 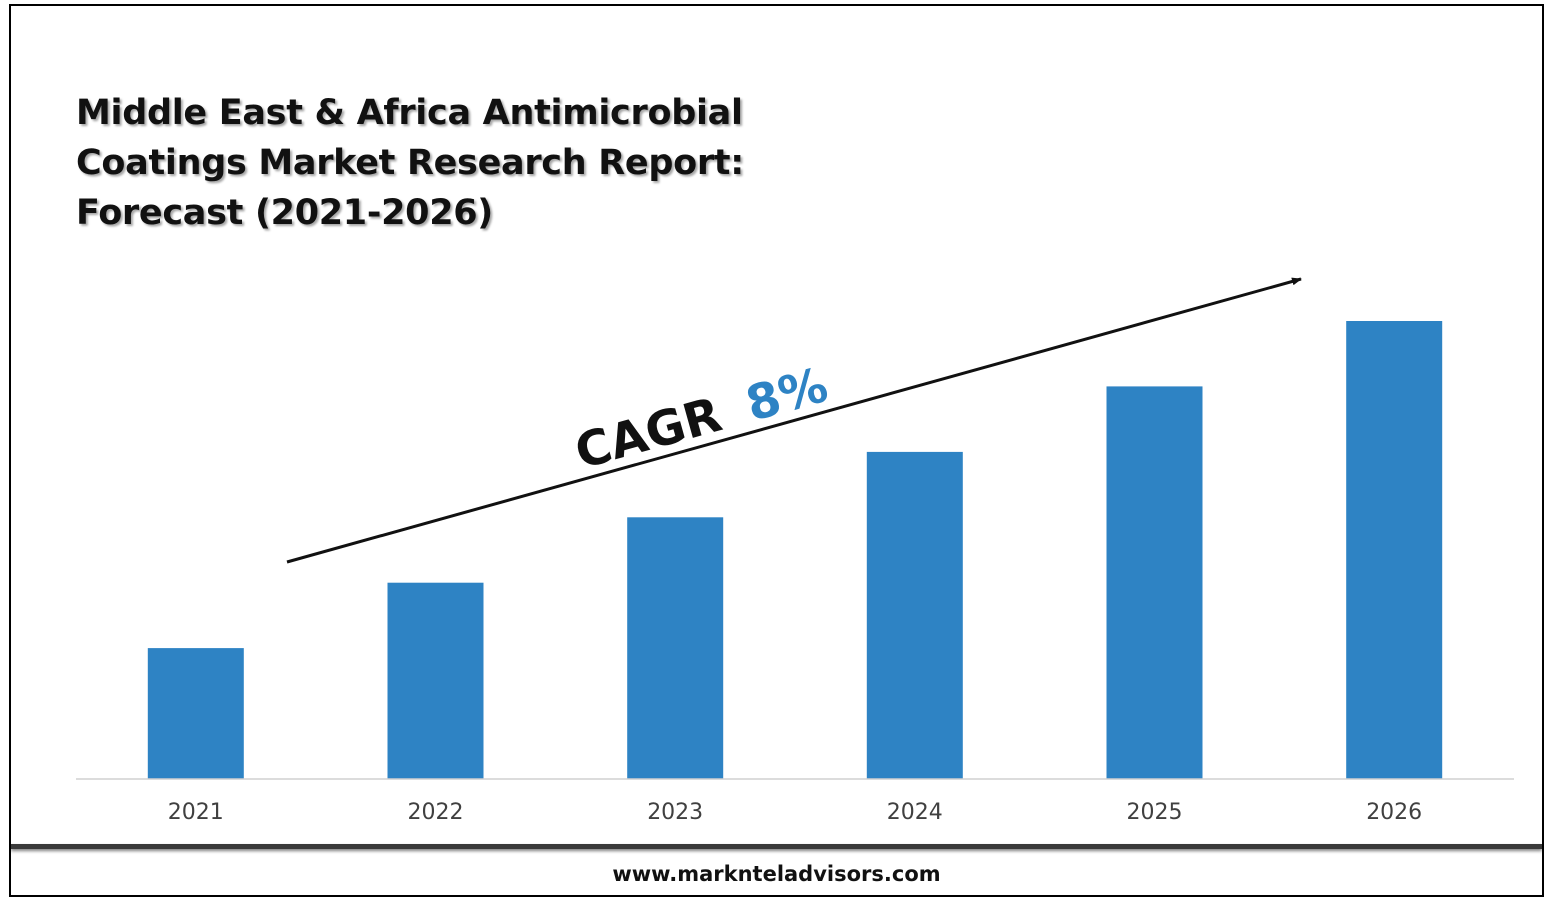 I want to click on cagr-annotation: CAGR 8%, so click(x=701, y=419).